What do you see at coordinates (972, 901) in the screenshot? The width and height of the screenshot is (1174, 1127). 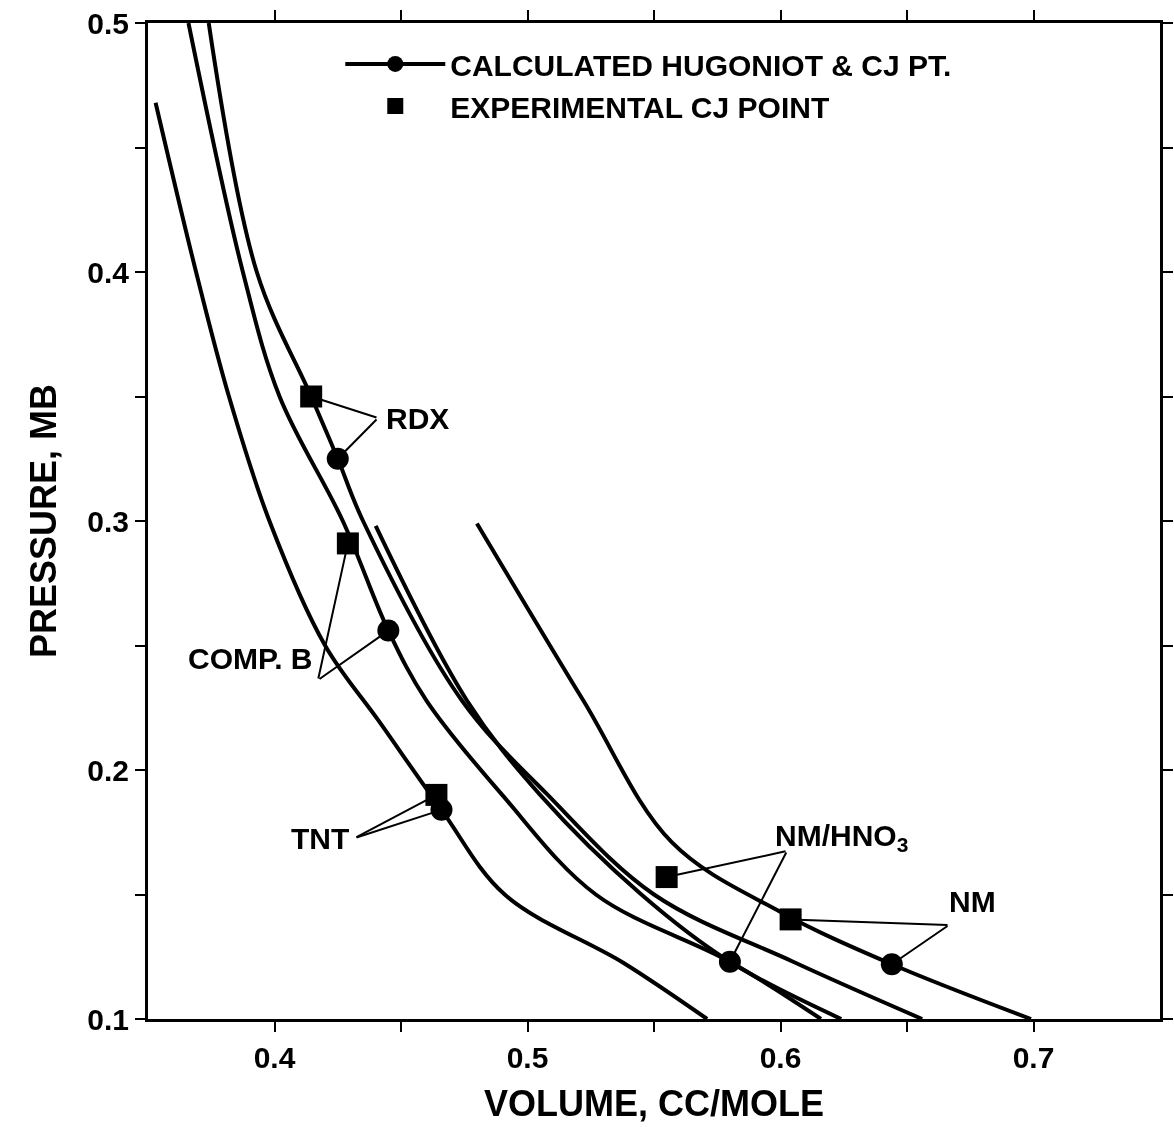 I see `annotation: NM` at bounding box center [972, 901].